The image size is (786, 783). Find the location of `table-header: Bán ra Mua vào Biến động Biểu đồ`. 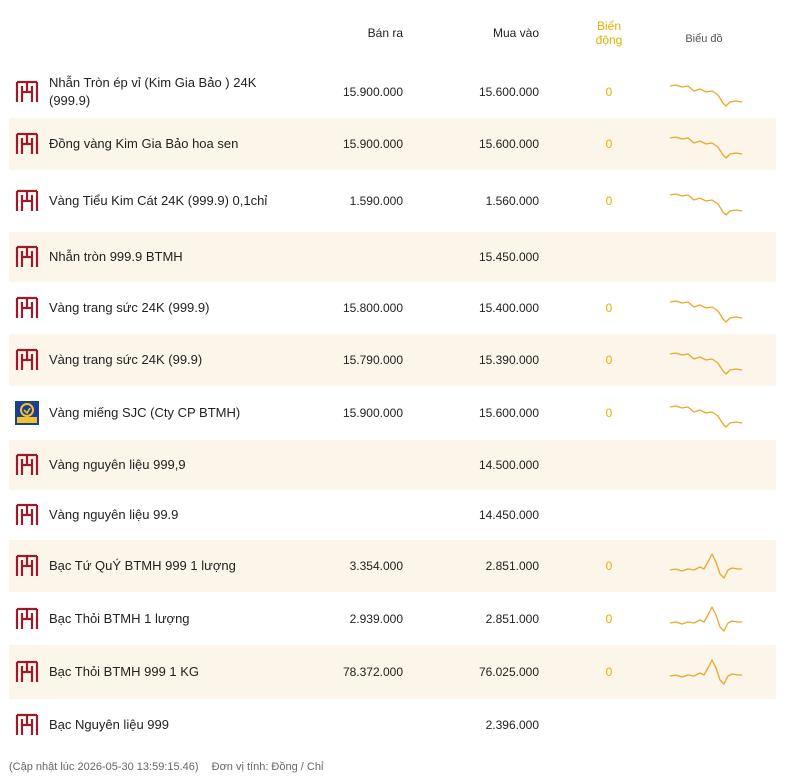

table-header: Bán ra Mua vào Biến động Biểu đồ is located at coordinates (392, 33).